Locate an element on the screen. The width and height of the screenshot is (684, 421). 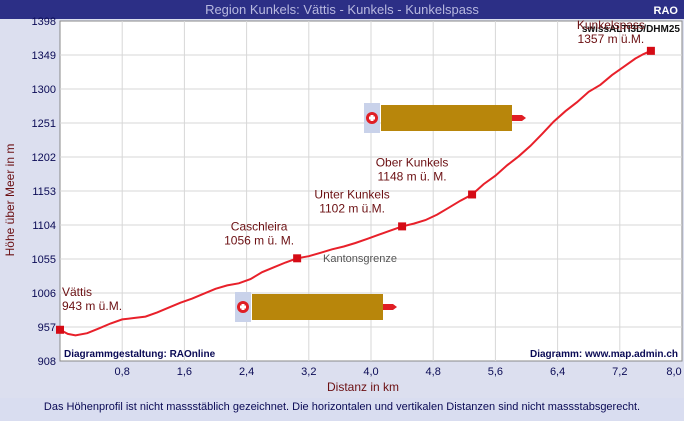
y-tick-label: 1398 is located at coordinates (44, 22).